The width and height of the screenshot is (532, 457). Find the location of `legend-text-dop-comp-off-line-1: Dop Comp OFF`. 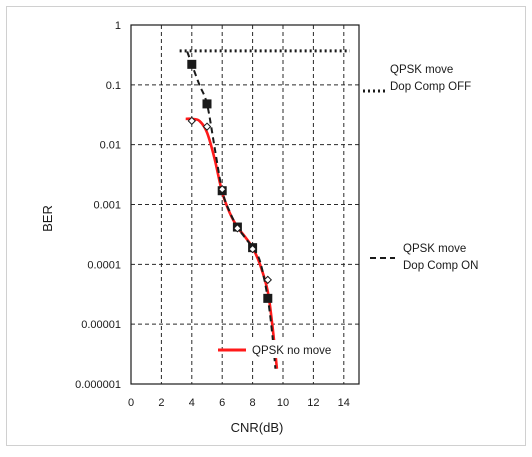

legend-text-dop-comp-off-line-1: Dop Comp OFF is located at coordinates (430, 87).